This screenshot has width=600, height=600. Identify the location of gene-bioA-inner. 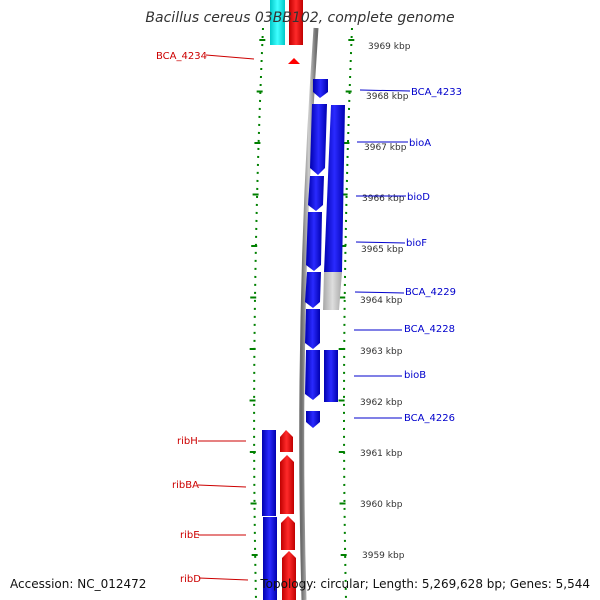
(318, 139).